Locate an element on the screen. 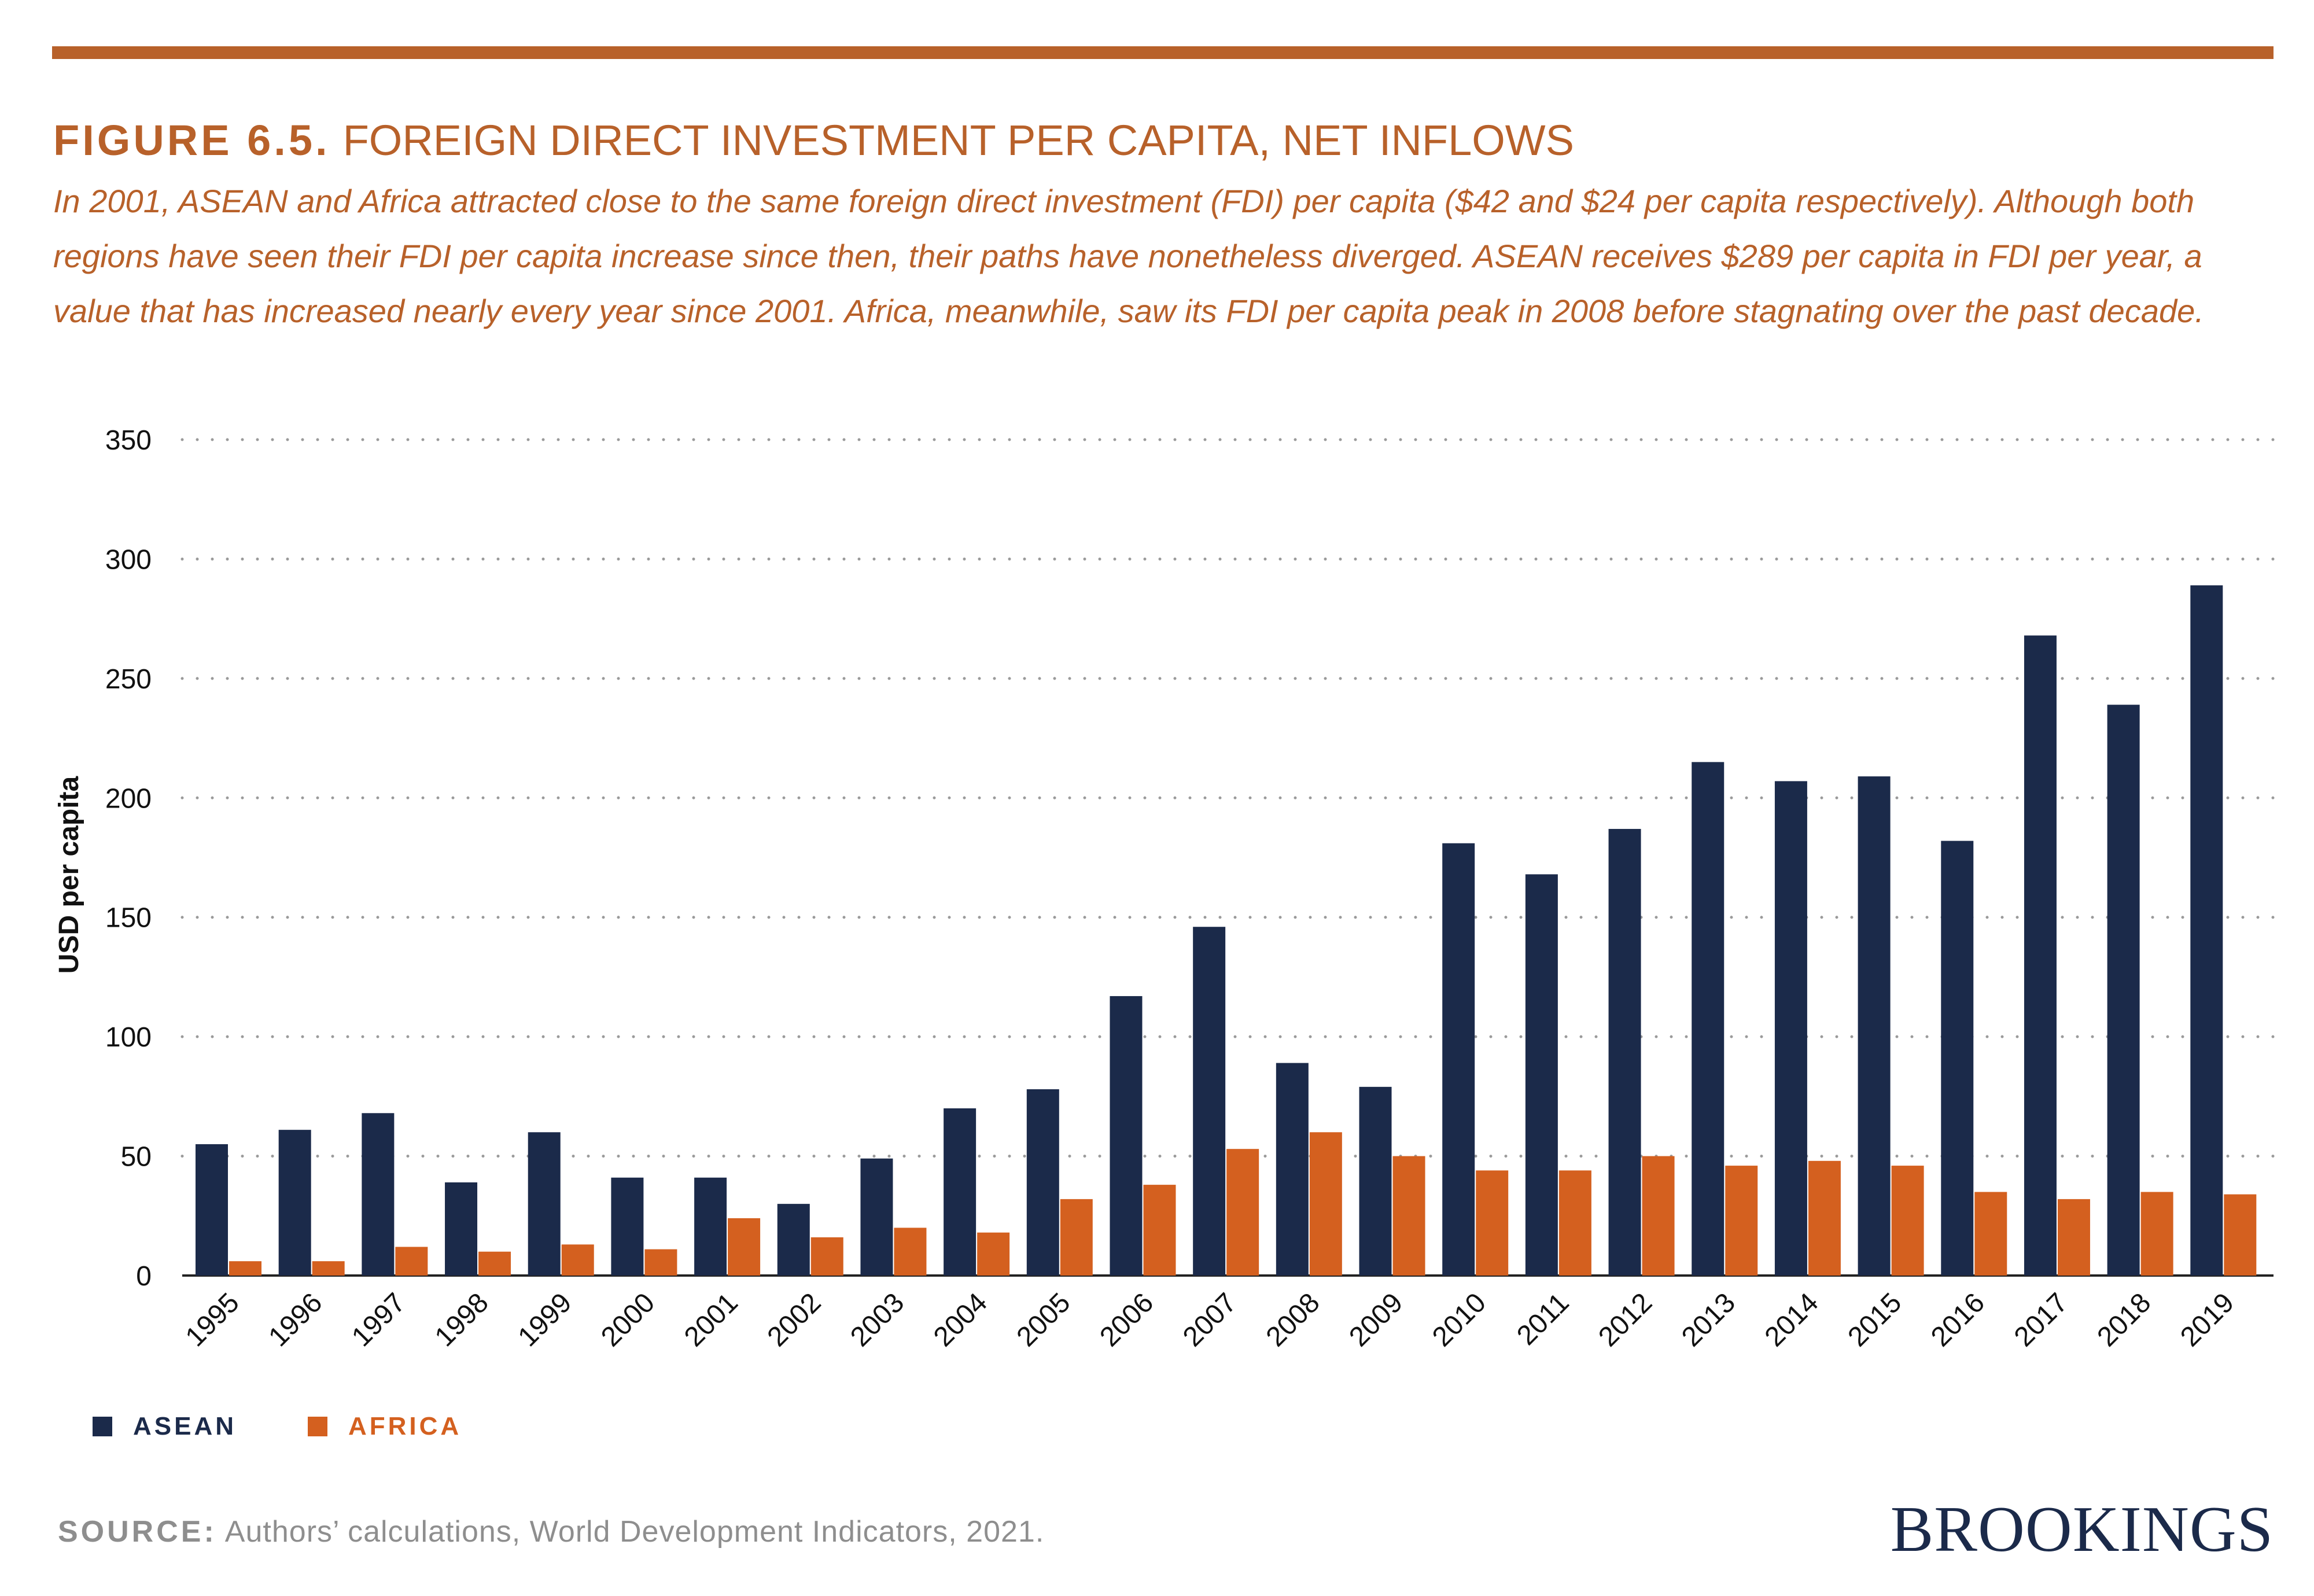 The height and width of the screenshot is (1596, 2314). bar-africa-1996 is located at coordinates (328, 1268).